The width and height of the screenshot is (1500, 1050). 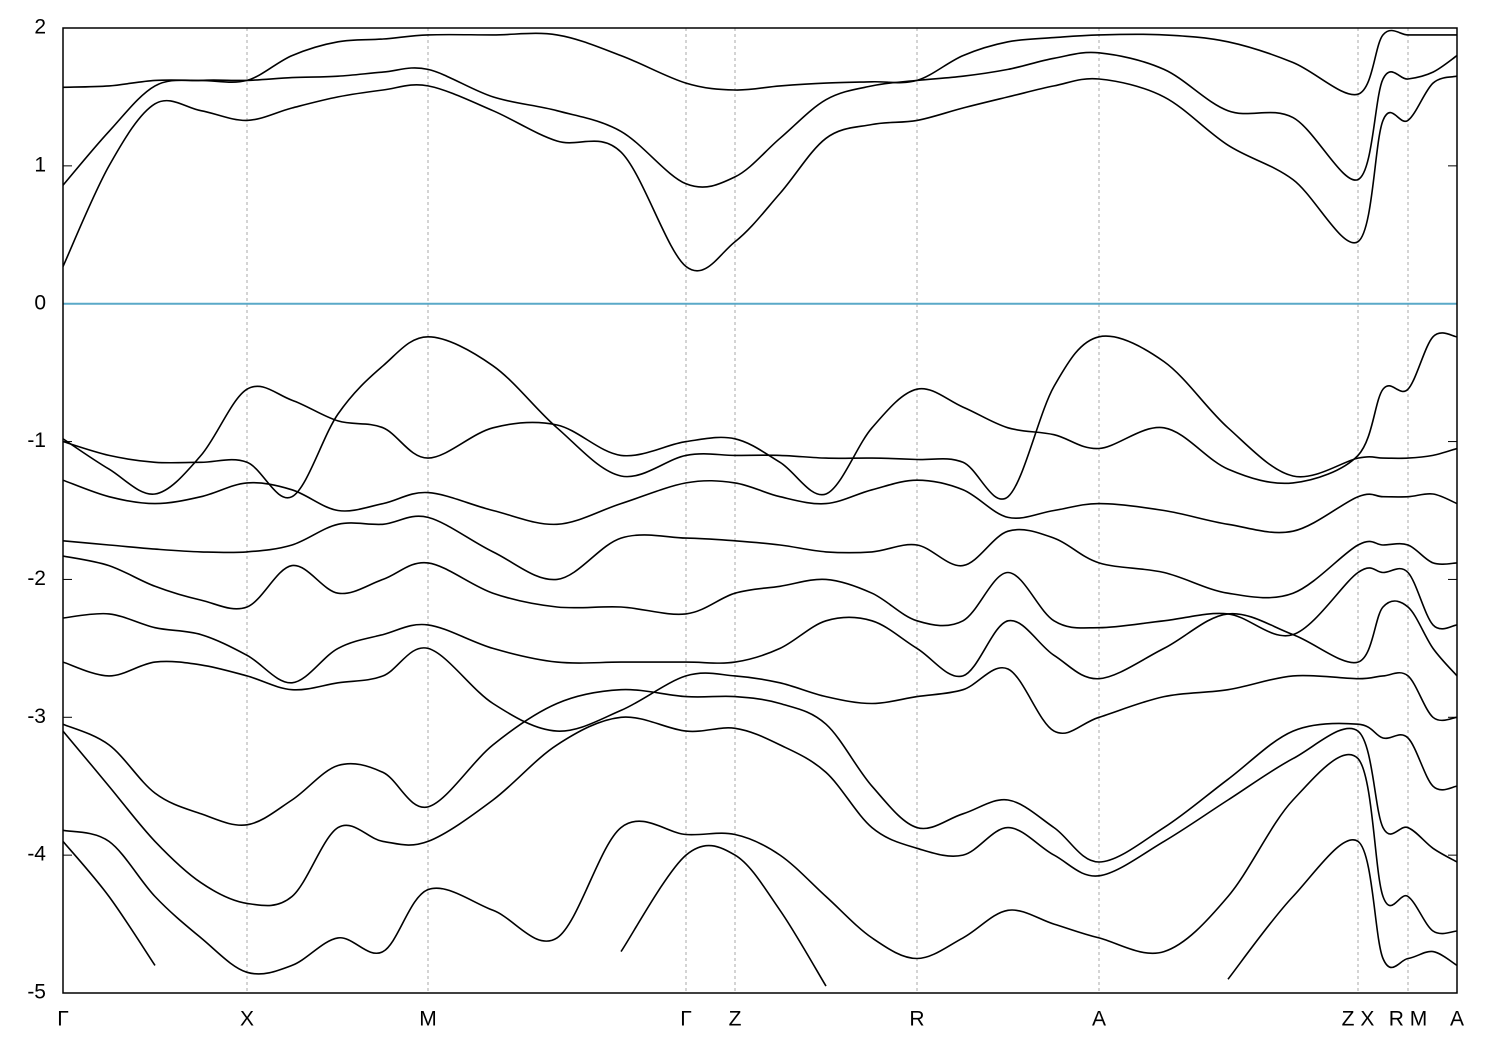 I want to click on y-tick-label: -3, so click(x=36, y=716).